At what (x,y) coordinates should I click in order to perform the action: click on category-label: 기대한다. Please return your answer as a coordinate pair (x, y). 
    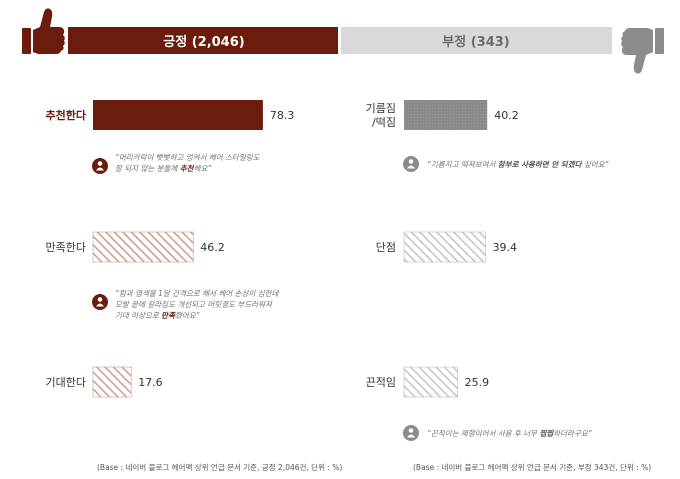
    Looking at the image, I should click on (66, 382).